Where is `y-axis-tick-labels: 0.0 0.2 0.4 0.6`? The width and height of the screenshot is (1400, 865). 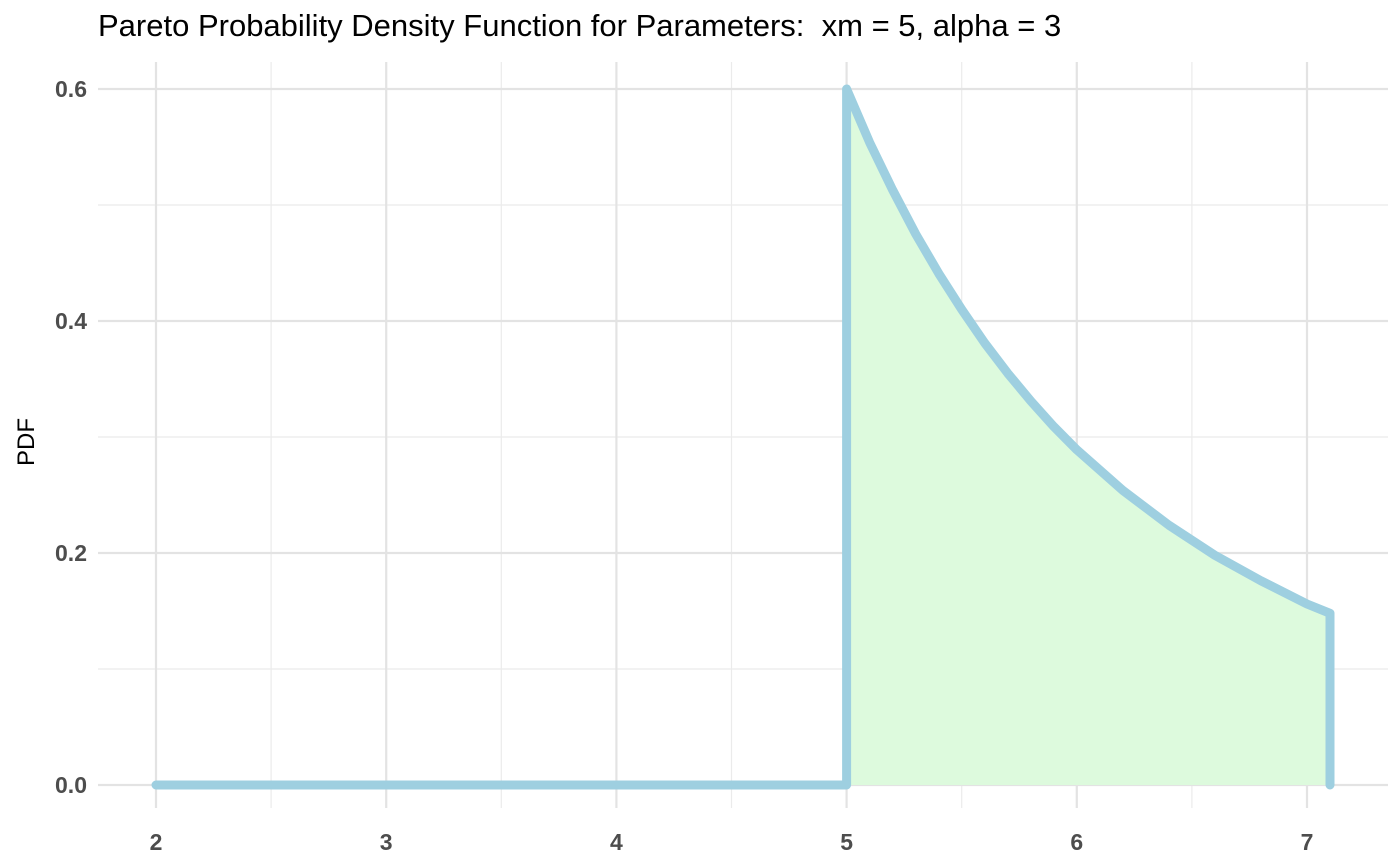
y-axis-tick-labels: 0.0 0.2 0.4 0.6 is located at coordinates (71, 437).